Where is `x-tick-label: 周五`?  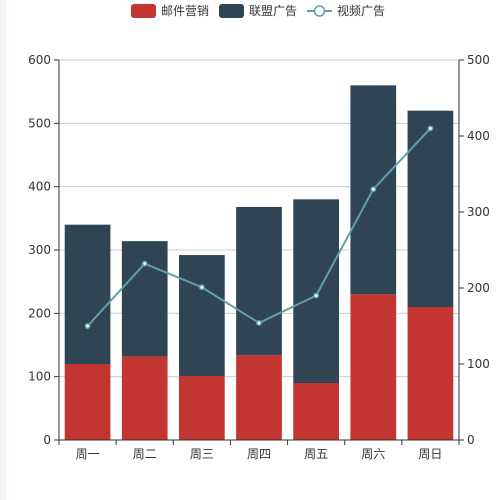
x-tick-label: 周五 is located at coordinates (316, 454).